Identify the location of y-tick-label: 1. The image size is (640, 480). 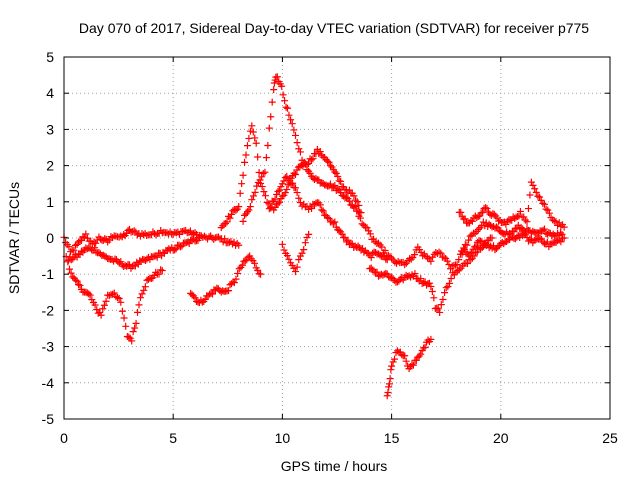
(50, 202).